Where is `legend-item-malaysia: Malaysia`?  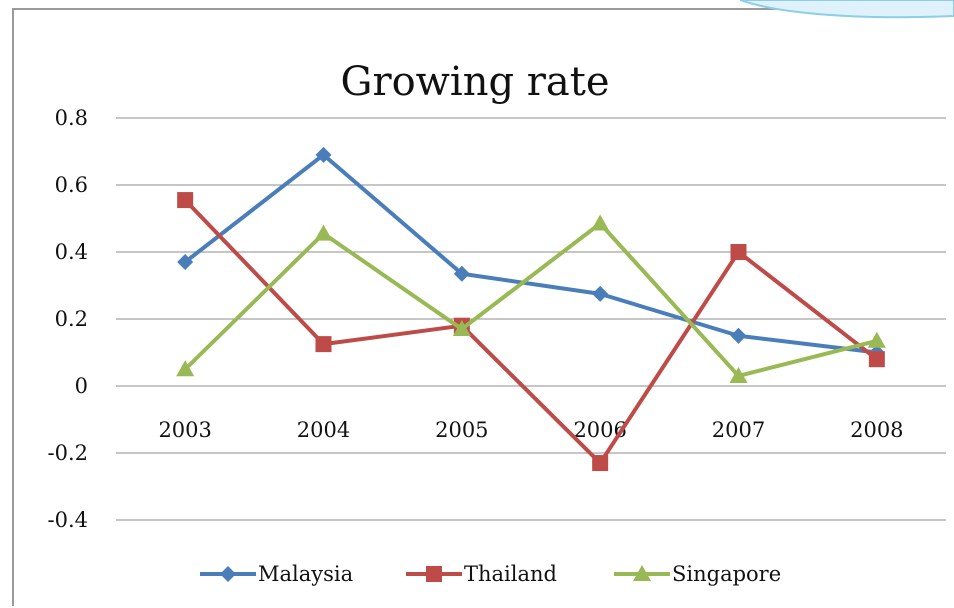
legend-item-malaysia: Malaysia is located at coordinates (276, 574).